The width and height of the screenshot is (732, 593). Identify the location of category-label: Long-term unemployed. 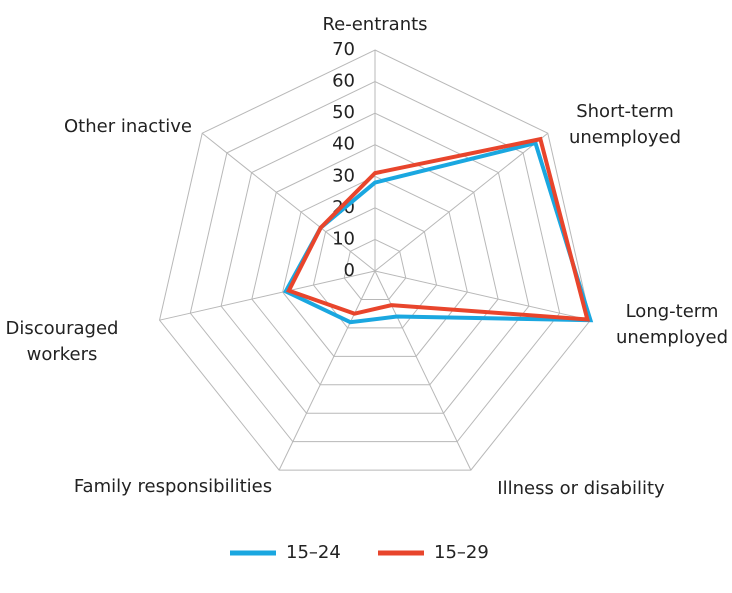
(672, 324).